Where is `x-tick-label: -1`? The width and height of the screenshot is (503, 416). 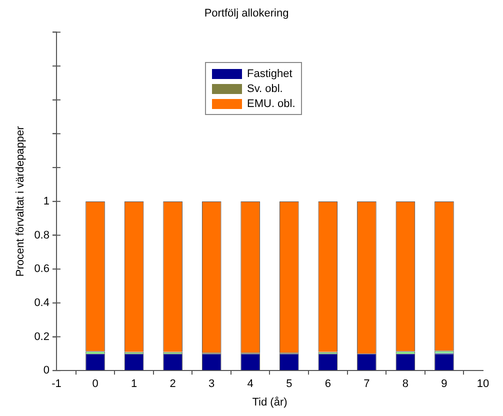 x-tick-label: -1 is located at coordinates (57, 384).